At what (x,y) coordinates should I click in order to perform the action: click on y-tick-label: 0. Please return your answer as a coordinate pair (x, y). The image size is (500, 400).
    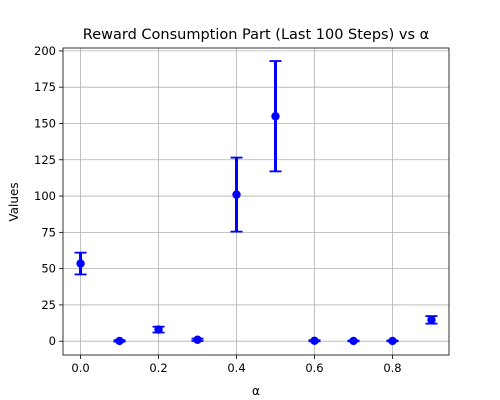
    Looking at the image, I should click on (52, 341).